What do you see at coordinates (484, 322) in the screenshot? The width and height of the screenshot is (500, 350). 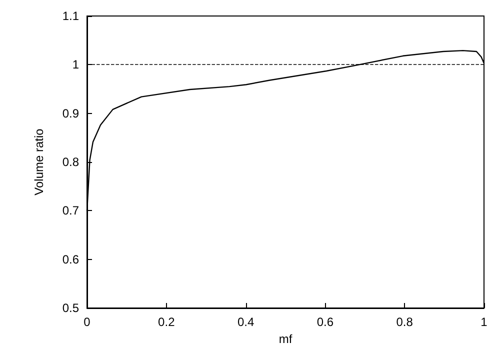 I see `x-tick-label: 1` at bounding box center [484, 322].